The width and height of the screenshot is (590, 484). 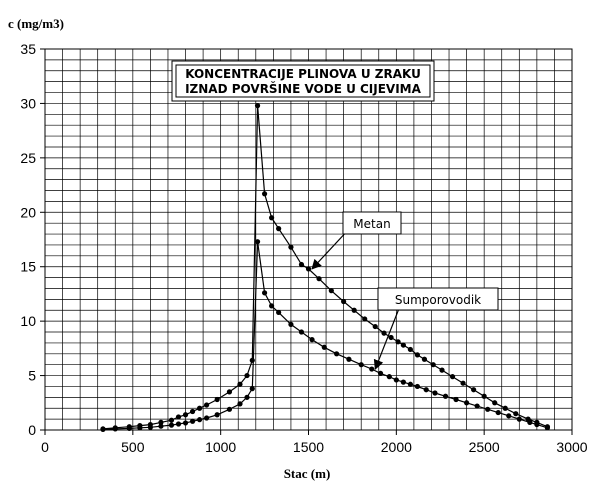 I want to click on x-tick-label: 1500, so click(x=308, y=447).